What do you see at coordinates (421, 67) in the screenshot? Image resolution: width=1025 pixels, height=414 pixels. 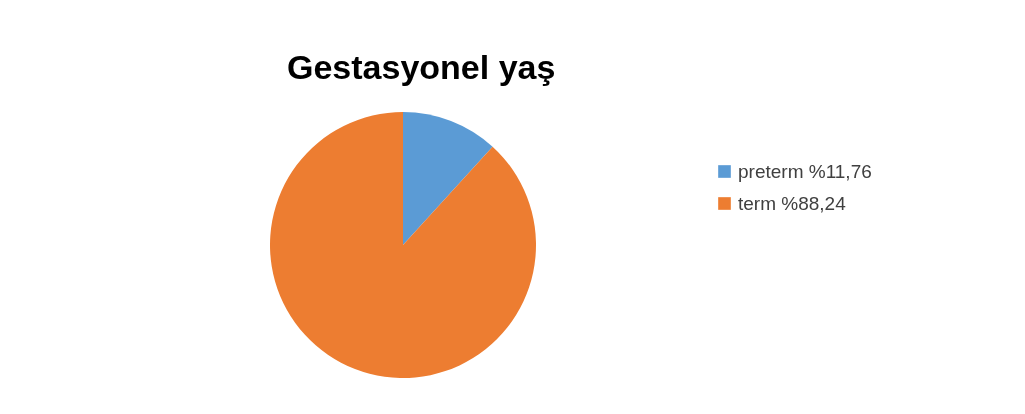 I see `chart-title: Gestasyonel yaş` at bounding box center [421, 67].